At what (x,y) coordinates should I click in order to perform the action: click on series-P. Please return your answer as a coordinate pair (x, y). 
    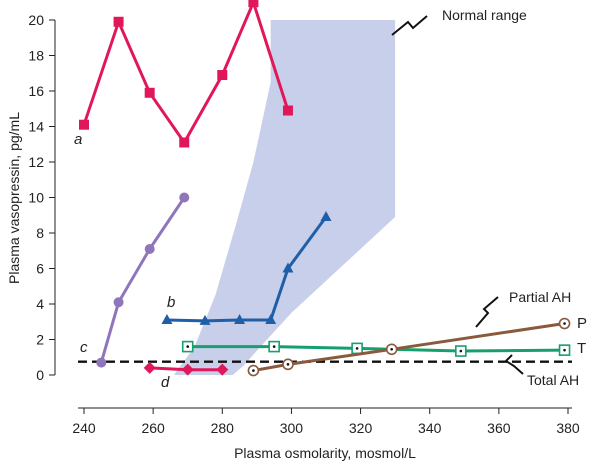
    Looking at the image, I should click on (409, 347).